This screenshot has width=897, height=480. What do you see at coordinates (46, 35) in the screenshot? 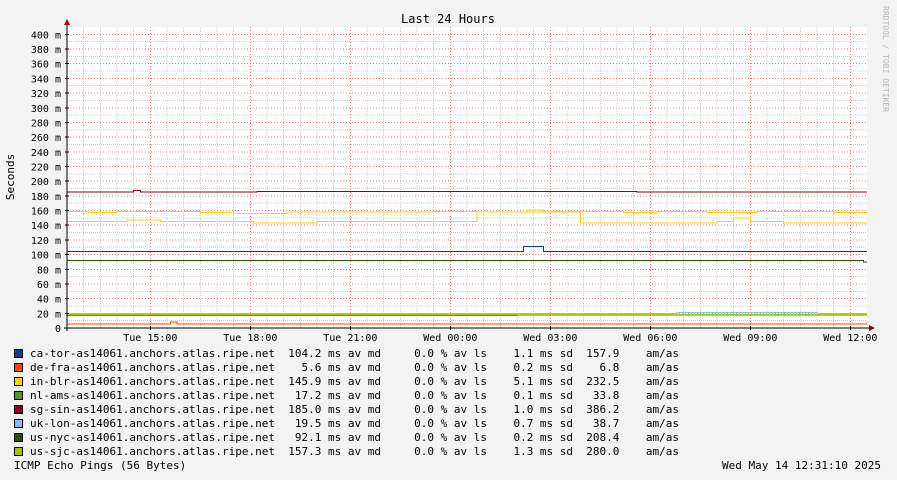
I see `y-tick-label: 400 m` at bounding box center [46, 35].